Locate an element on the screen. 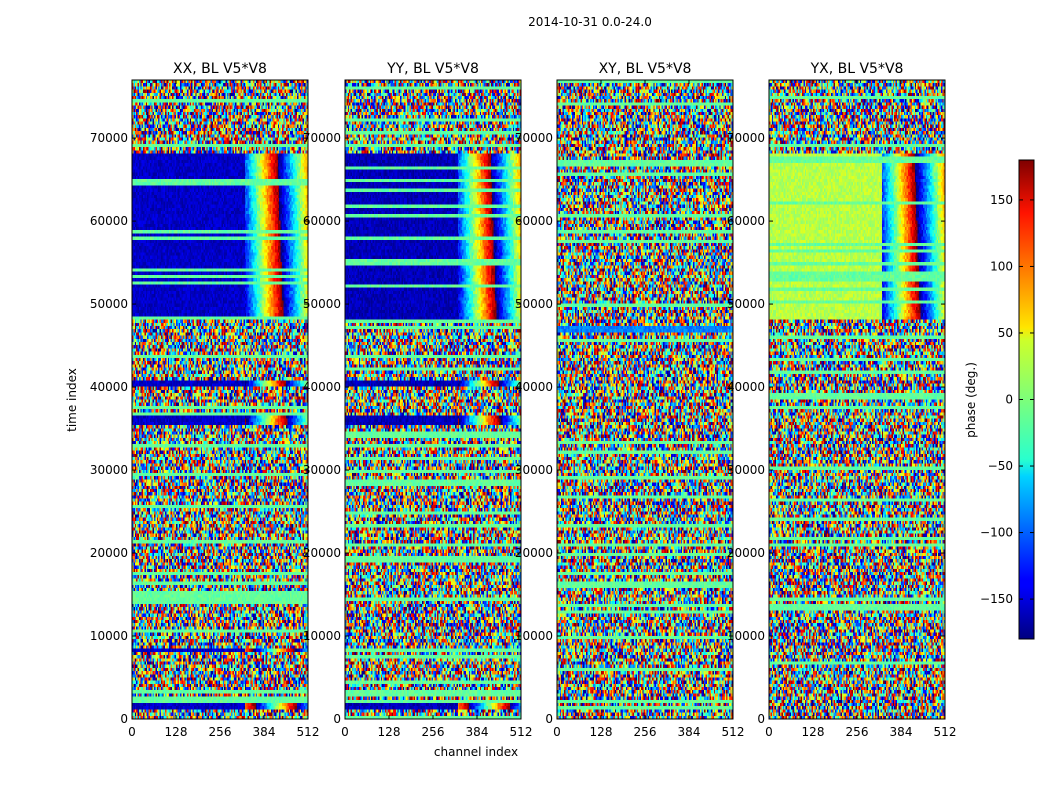 The image size is (1050, 800). colorbar-tick-label: −150 is located at coordinates (996, 599).